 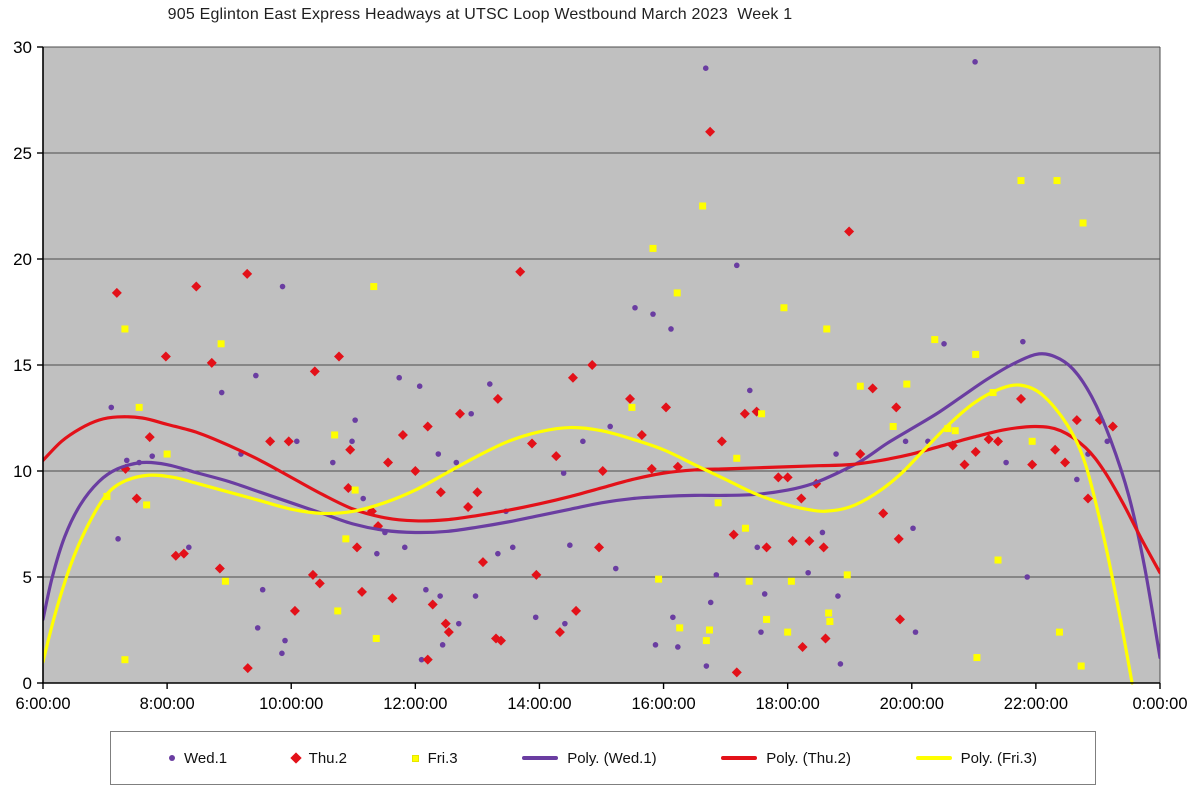 What do you see at coordinates (22, 365) in the screenshot?
I see `y-tick-label: 15` at bounding box center [22, 365].